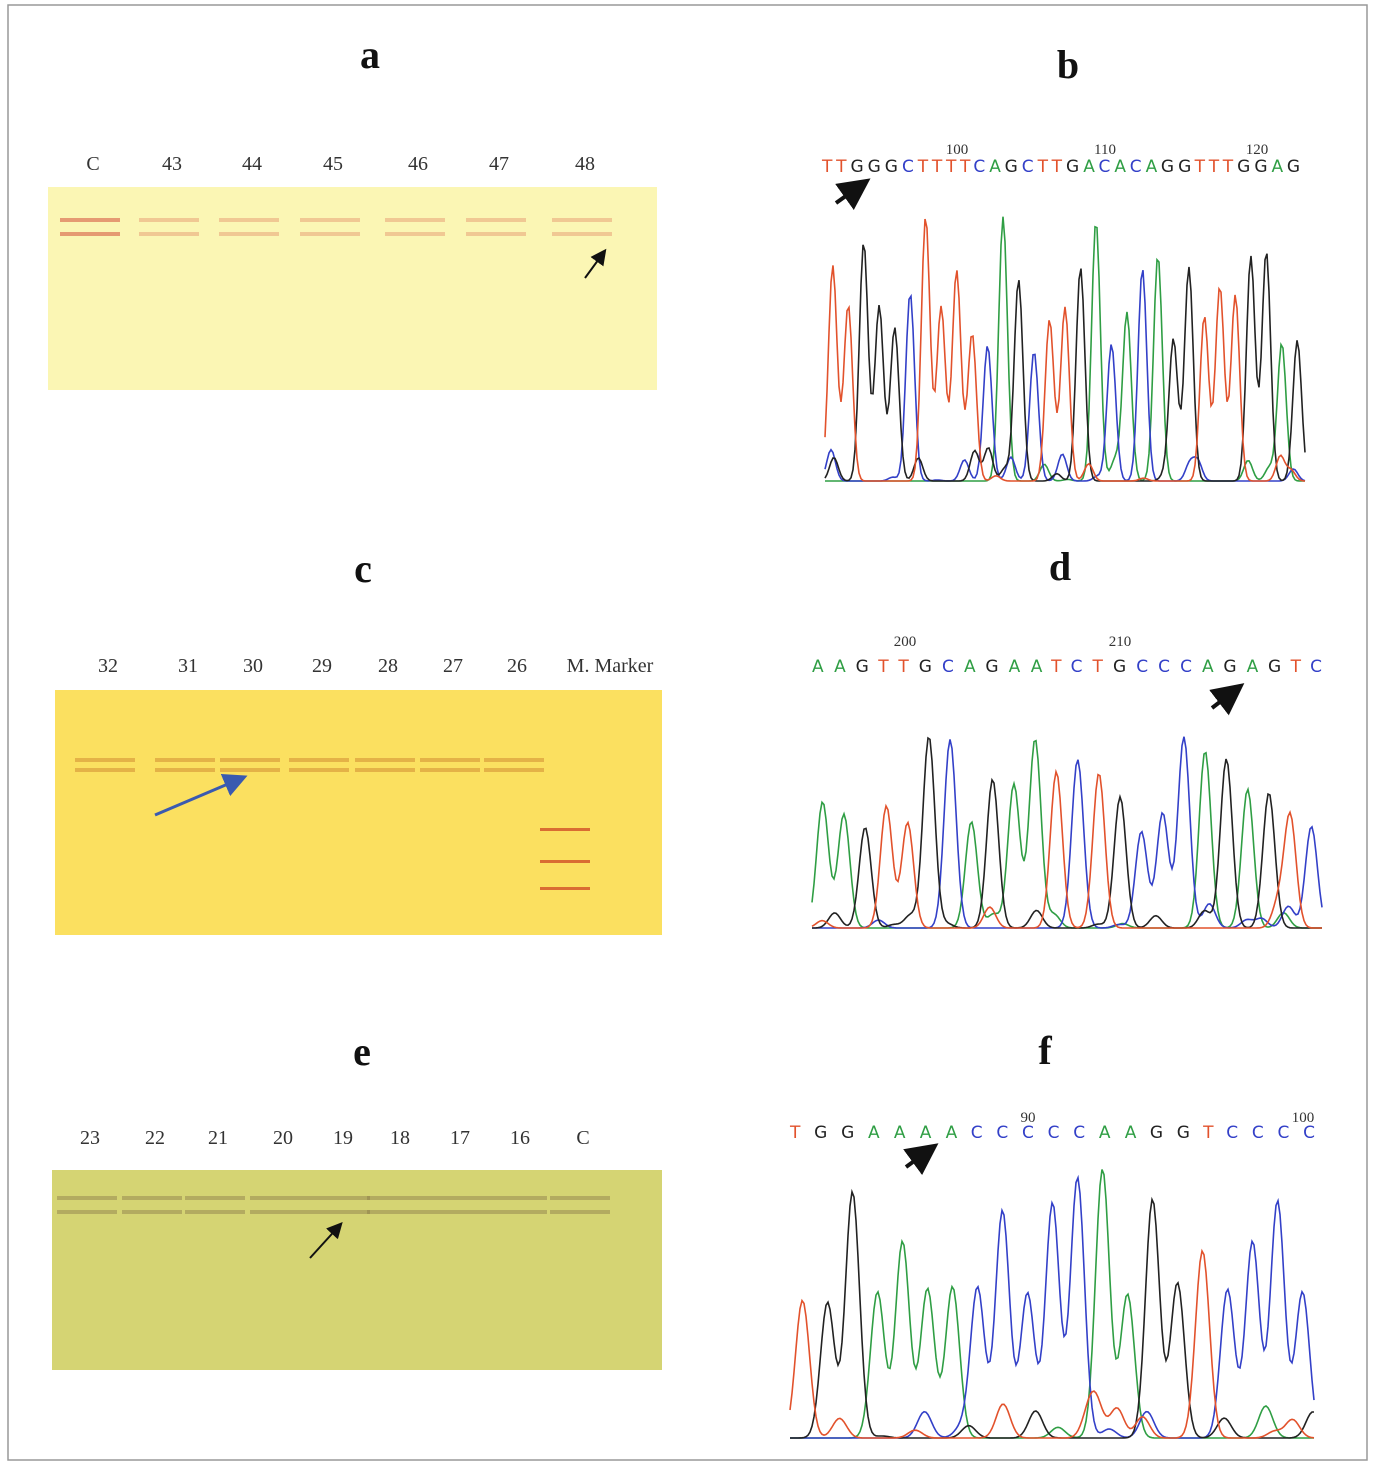 This screenshot has width=1373, height=1465. What do you see at coordinates (283, 1138) in the screenshot?
I see `lane-label: 20` at bounding box center [283, 1138].